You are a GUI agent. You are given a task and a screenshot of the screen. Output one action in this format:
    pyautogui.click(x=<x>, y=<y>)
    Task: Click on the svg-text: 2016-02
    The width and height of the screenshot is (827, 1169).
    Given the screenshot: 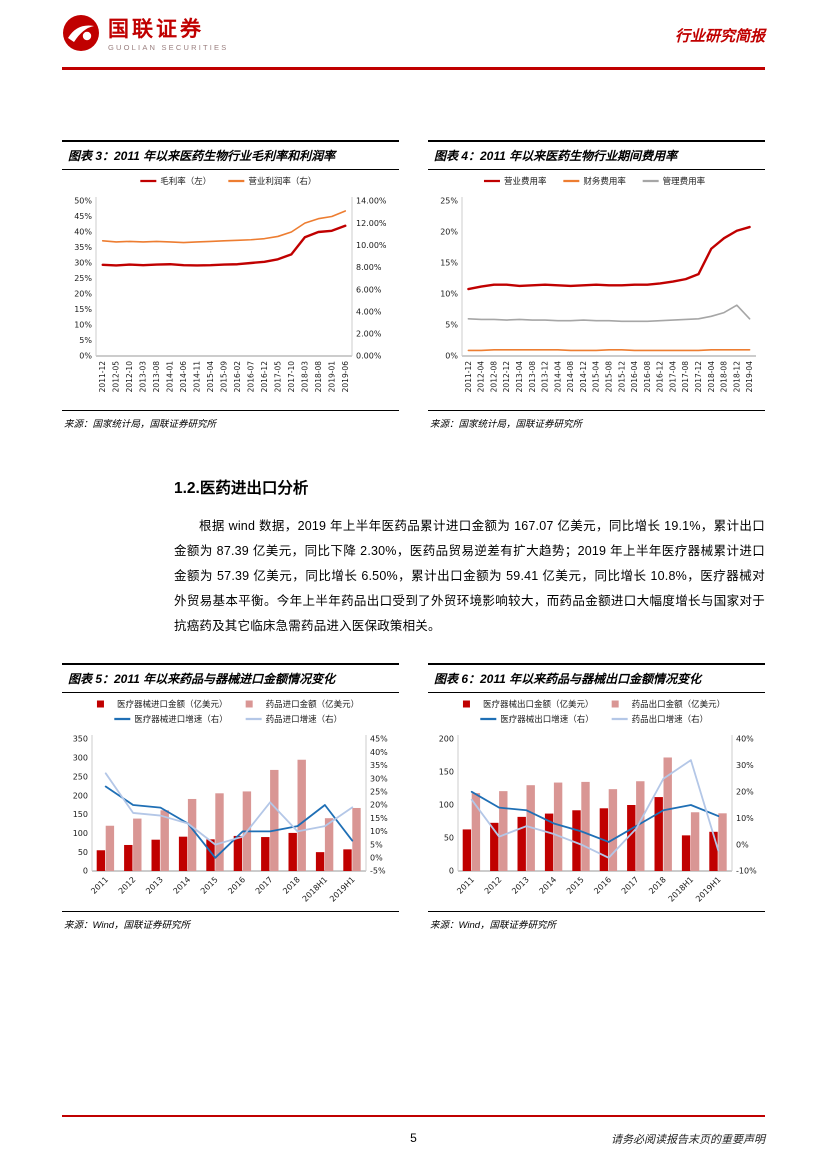 What is the action you would take?
    pyautogui.click(x=237, y=377)
    